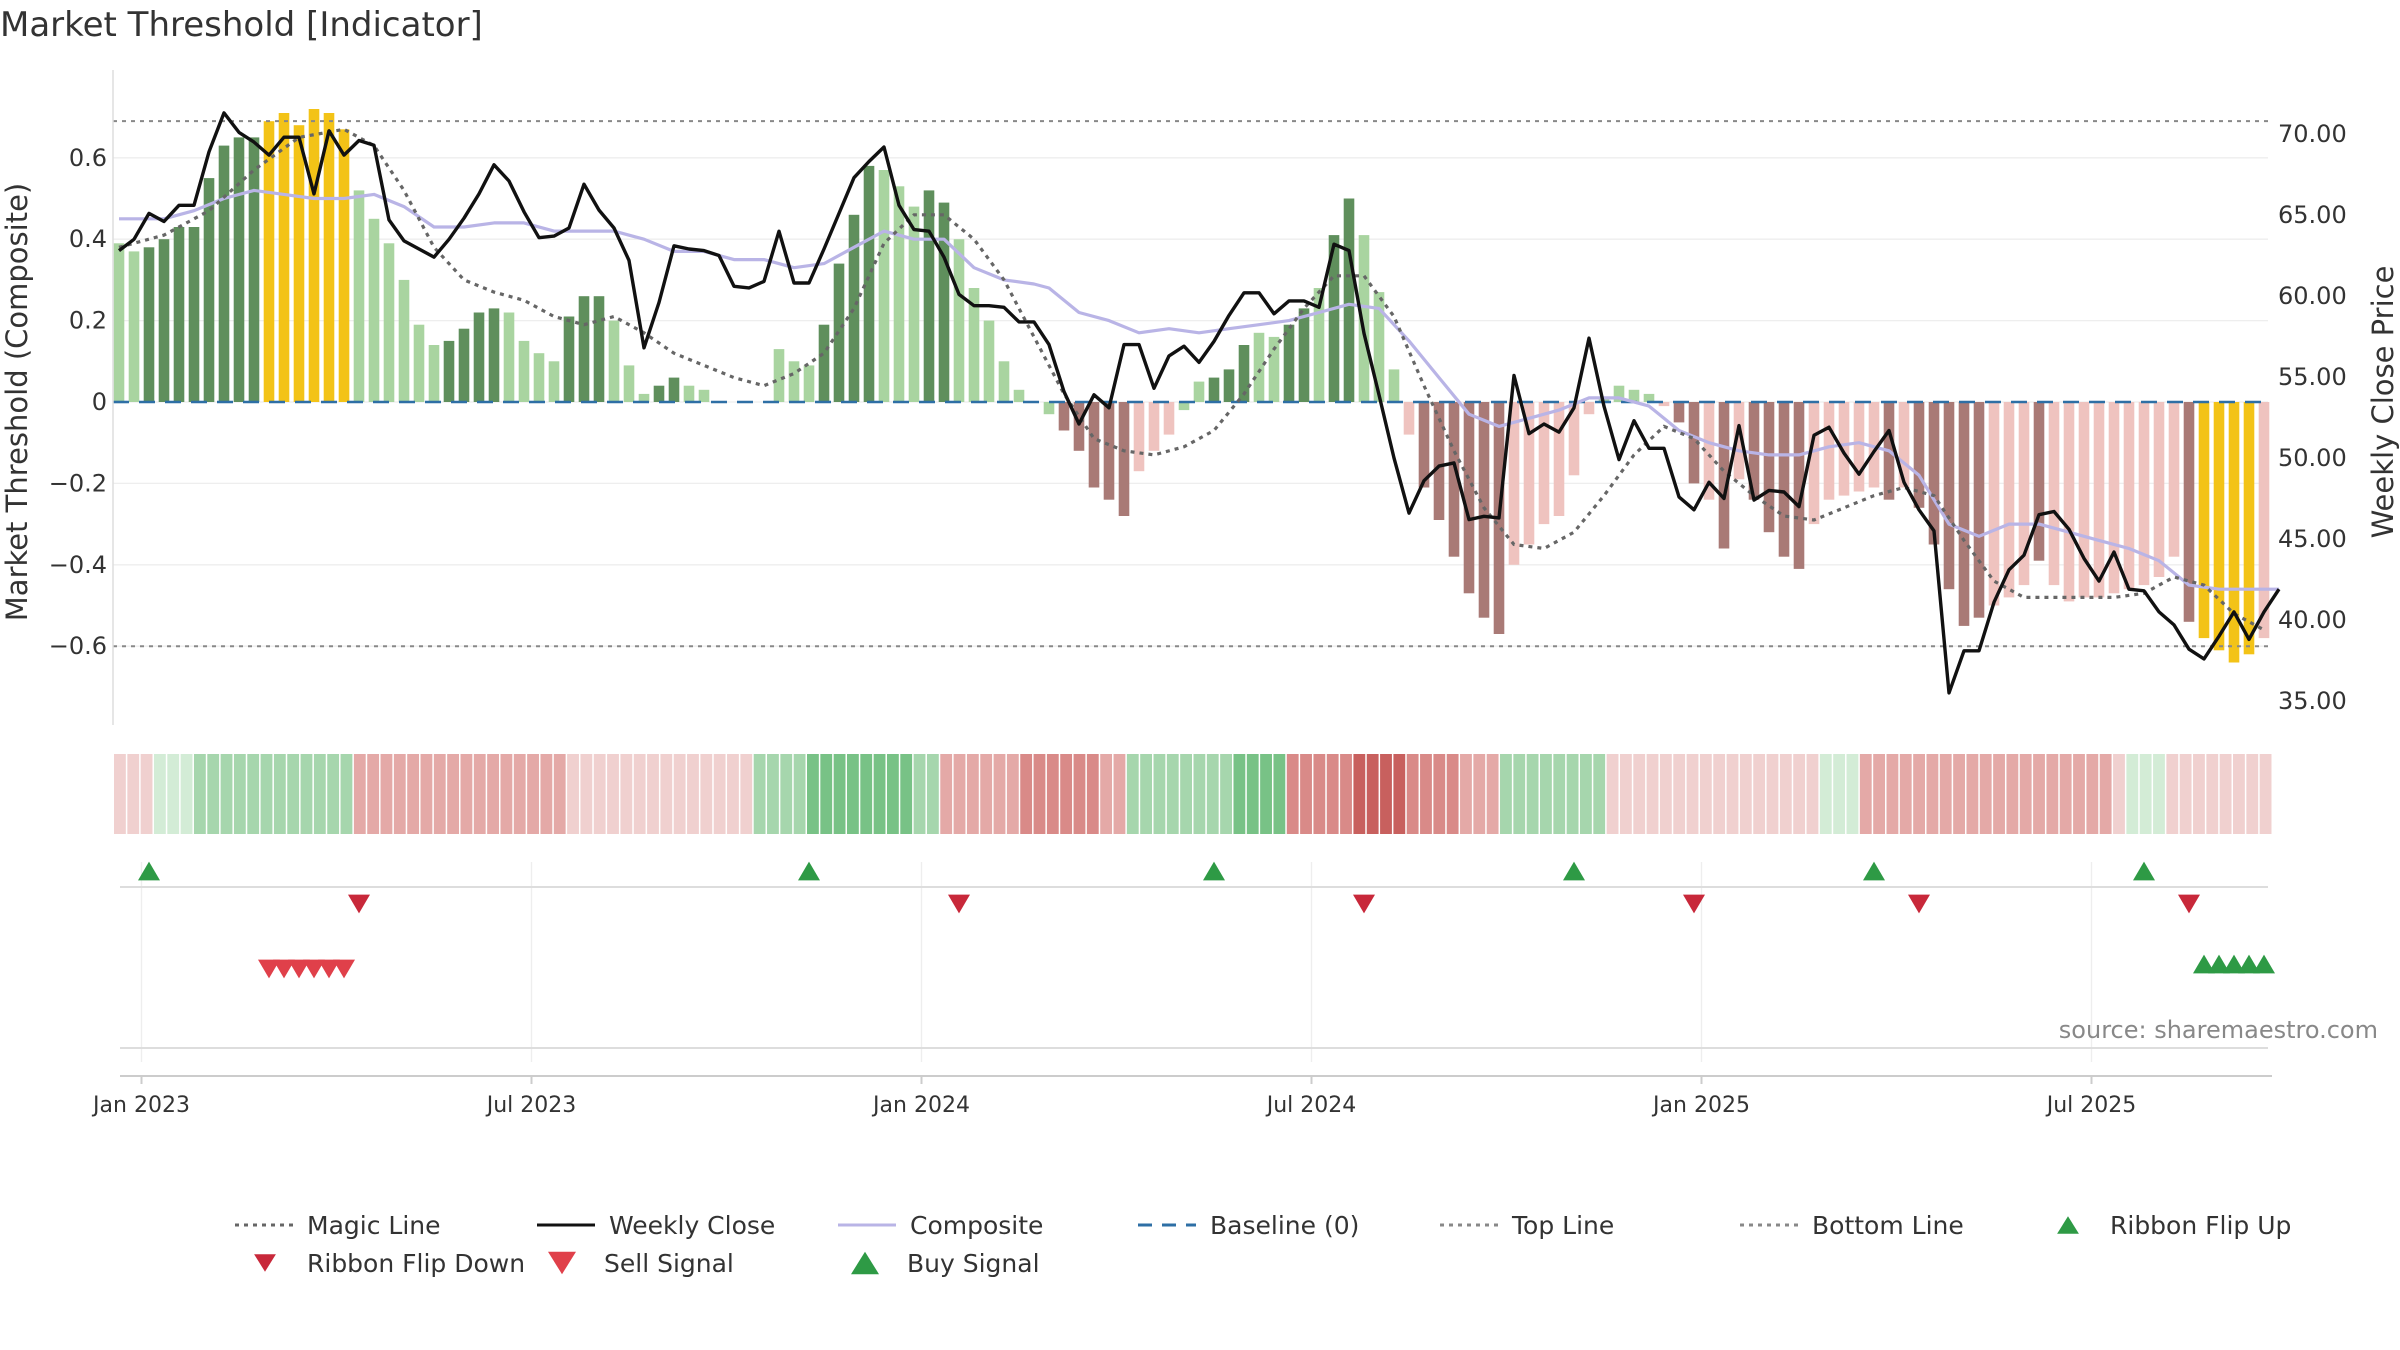 The height and width of the screenshot is (1350, 2400). I want to click on left-tick-label: 0.4, so click(88, 239).